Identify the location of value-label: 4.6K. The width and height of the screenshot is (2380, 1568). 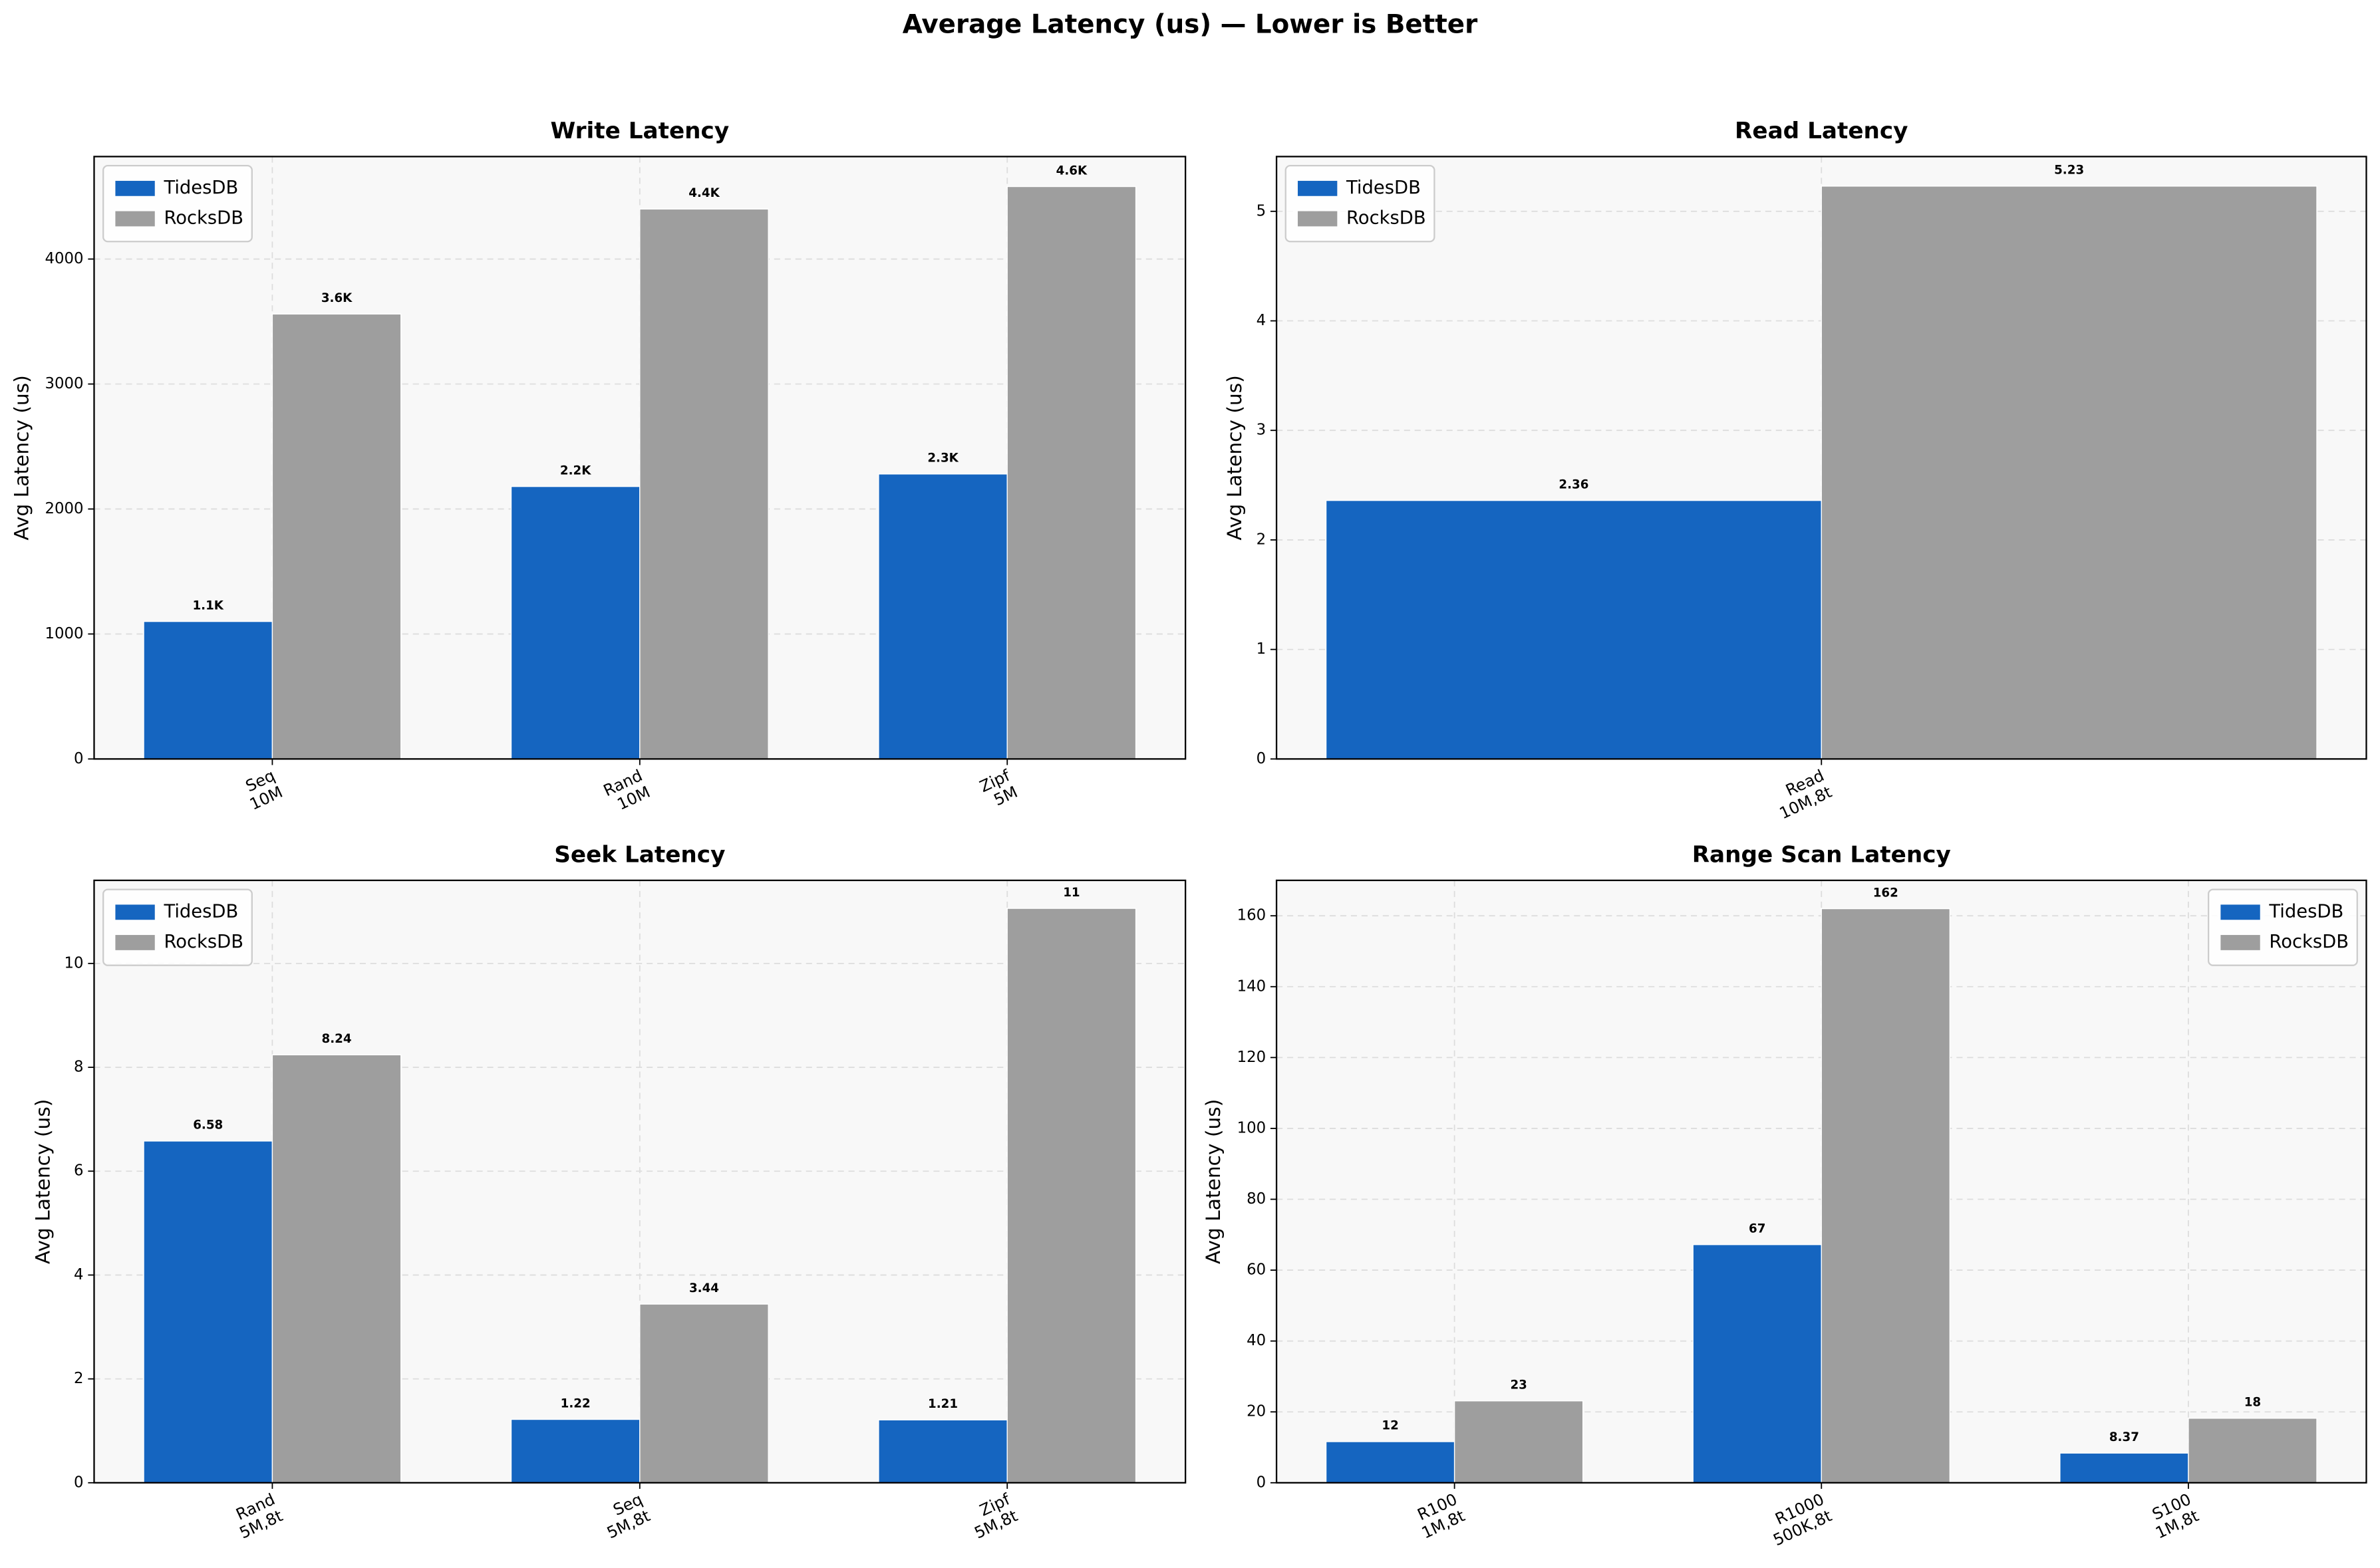
(1072, 171).